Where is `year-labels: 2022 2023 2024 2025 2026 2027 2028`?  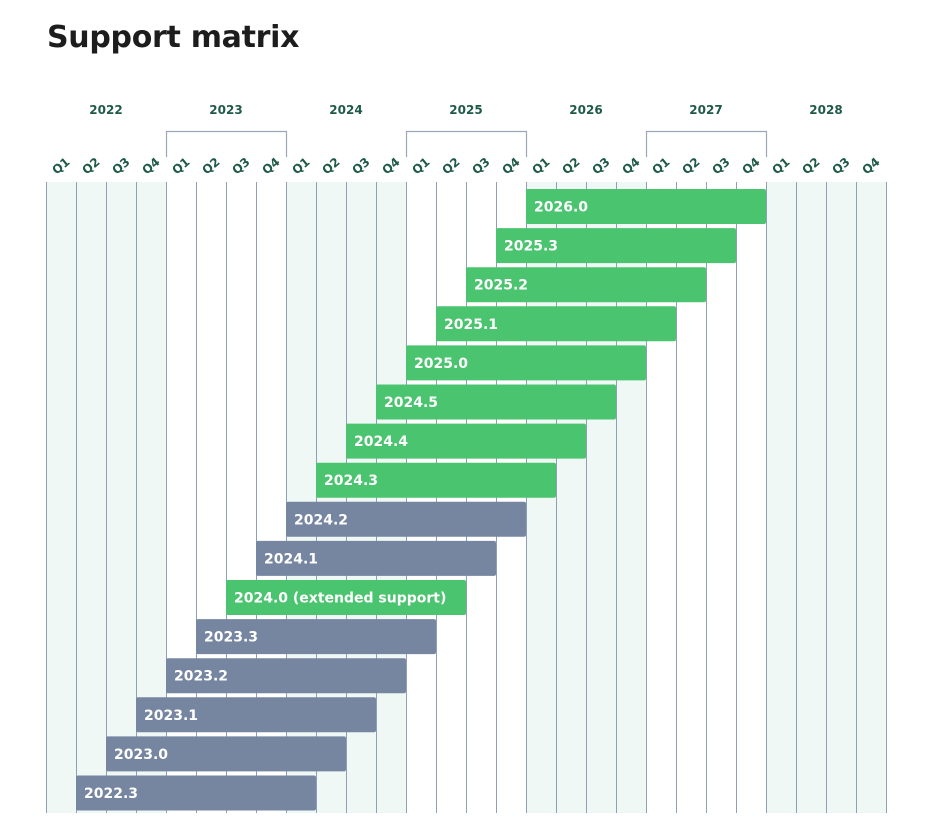
year-labels: 2022 2023 2024 2025 2026 2027 2028 is located at coordinates (465, 110).